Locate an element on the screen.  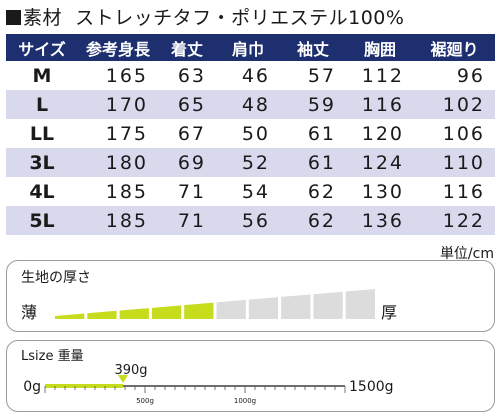
material-title: 素材 ストレッチタフ・ポリエステル100% is located at coordinates (205, 18).